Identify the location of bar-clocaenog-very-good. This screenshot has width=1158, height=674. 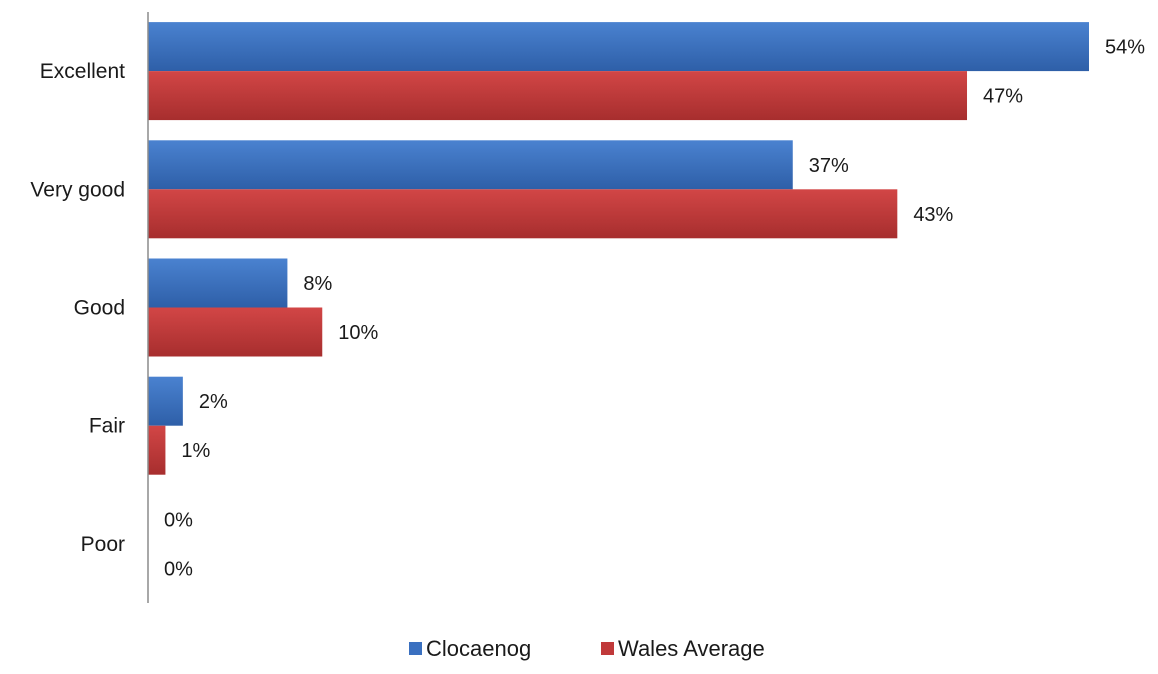
(470, 165).